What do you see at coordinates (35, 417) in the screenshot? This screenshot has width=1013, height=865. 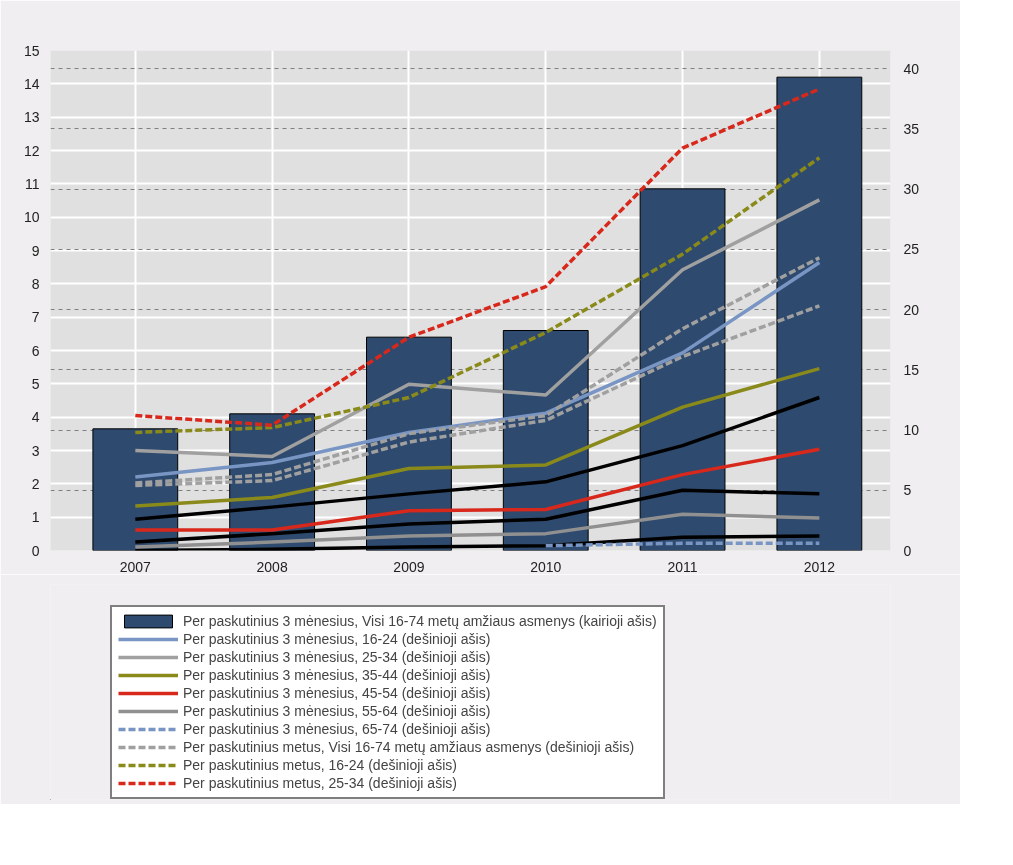 I see `y-tick-label: 4` at bounding box center [35, 417].